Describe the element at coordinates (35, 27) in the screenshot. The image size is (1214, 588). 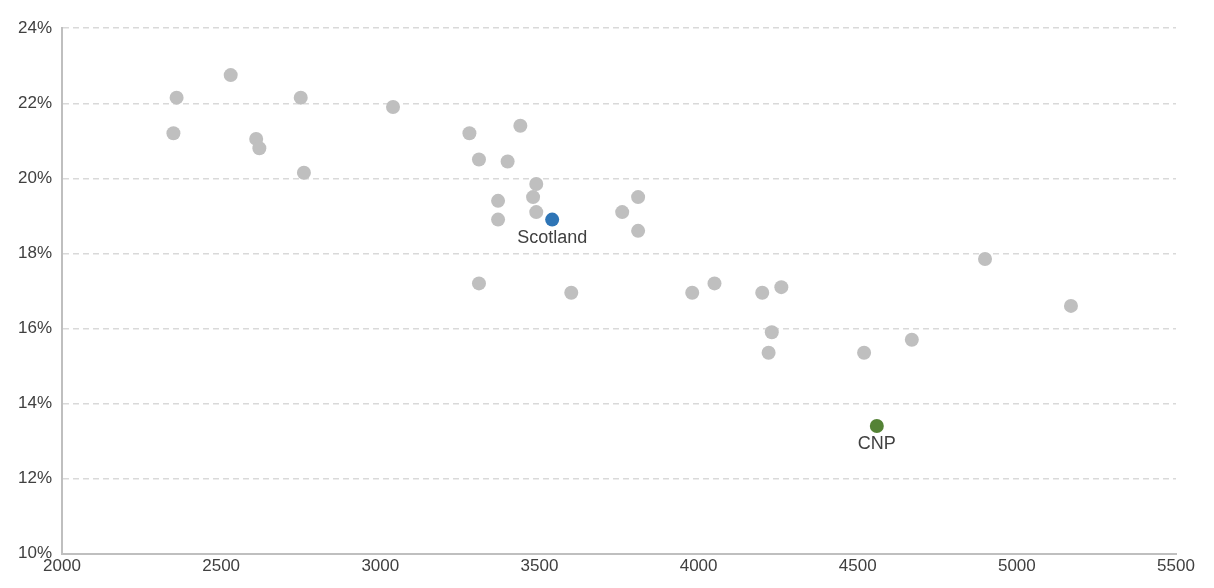
I see `y-tick-label: 24%` at that location.